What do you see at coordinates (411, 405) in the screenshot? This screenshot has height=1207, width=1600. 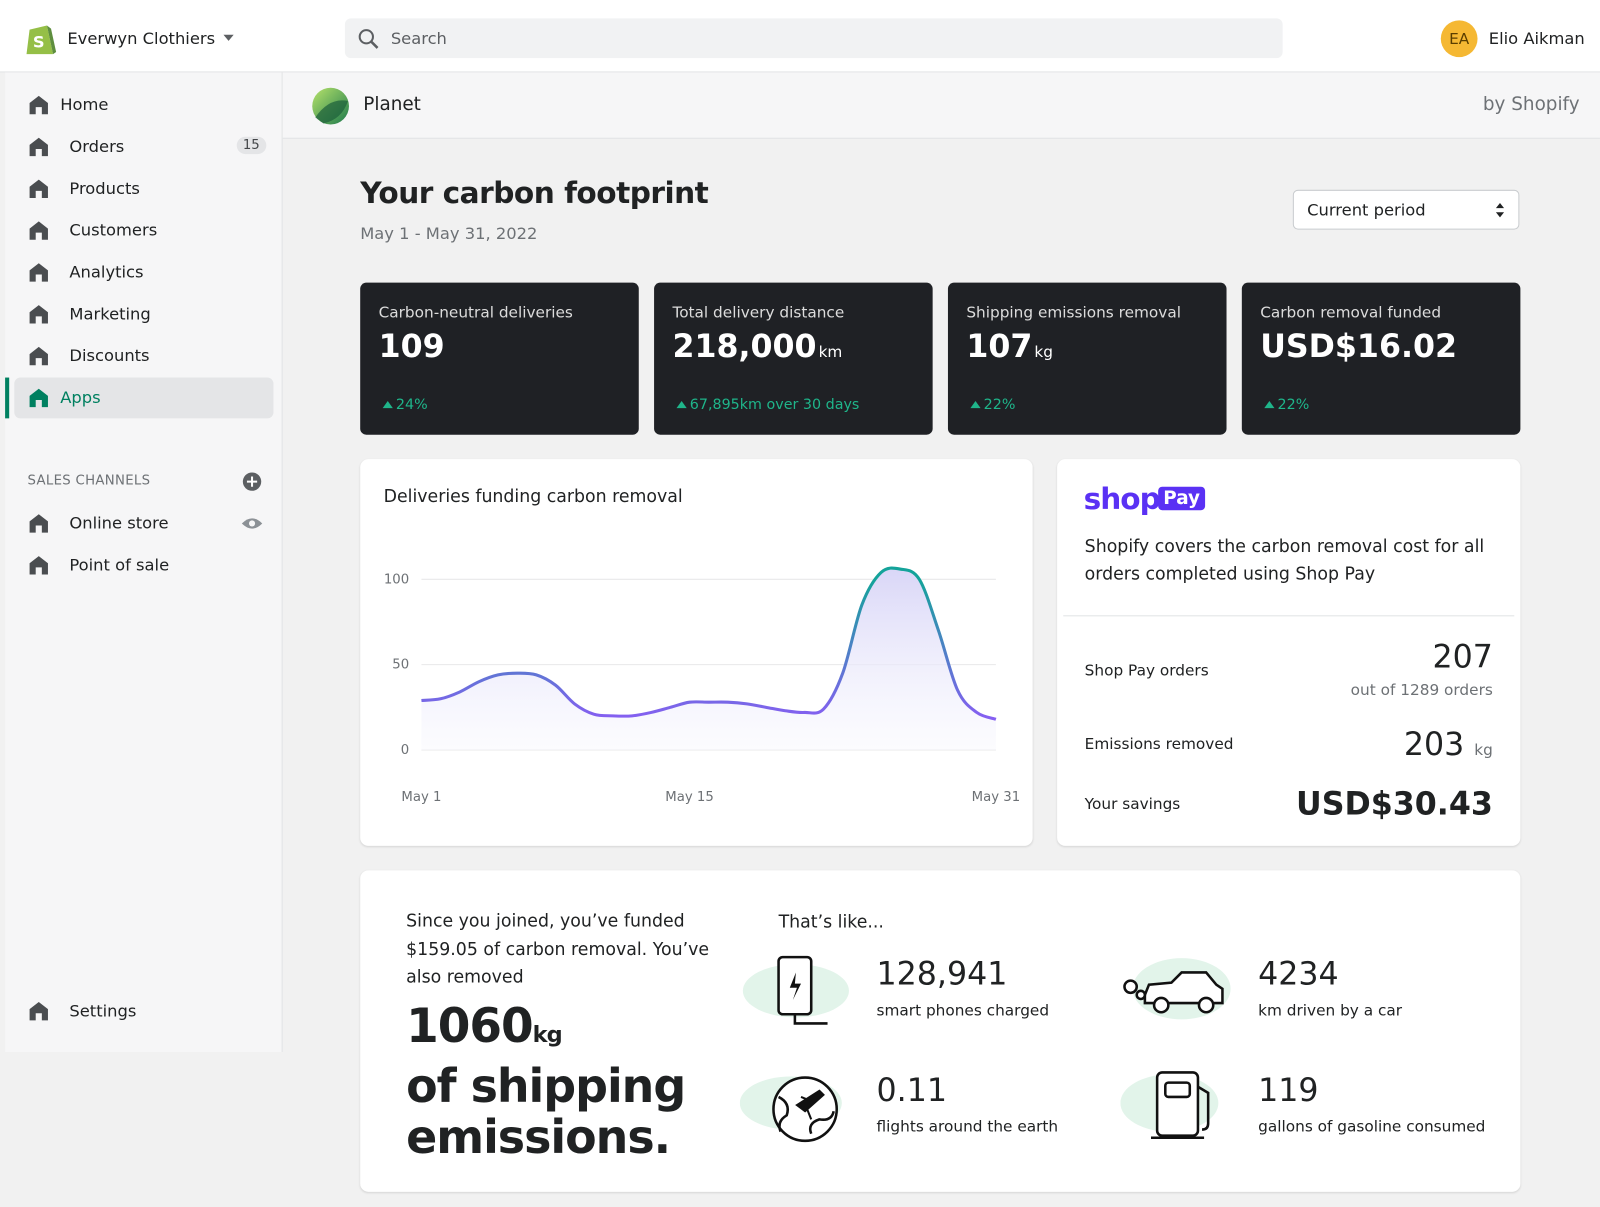 I see `metric-change: 24%` at bounding box center [411, 405].